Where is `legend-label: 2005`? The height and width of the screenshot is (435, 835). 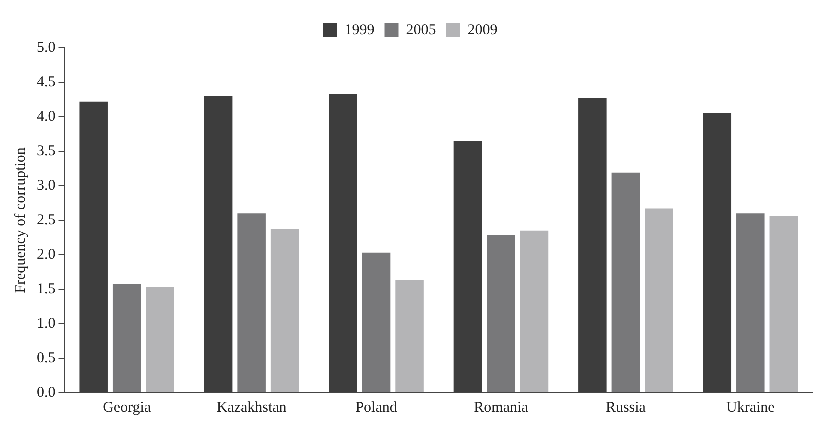
legend-label: 2005 is located at coordinates (421, 30).